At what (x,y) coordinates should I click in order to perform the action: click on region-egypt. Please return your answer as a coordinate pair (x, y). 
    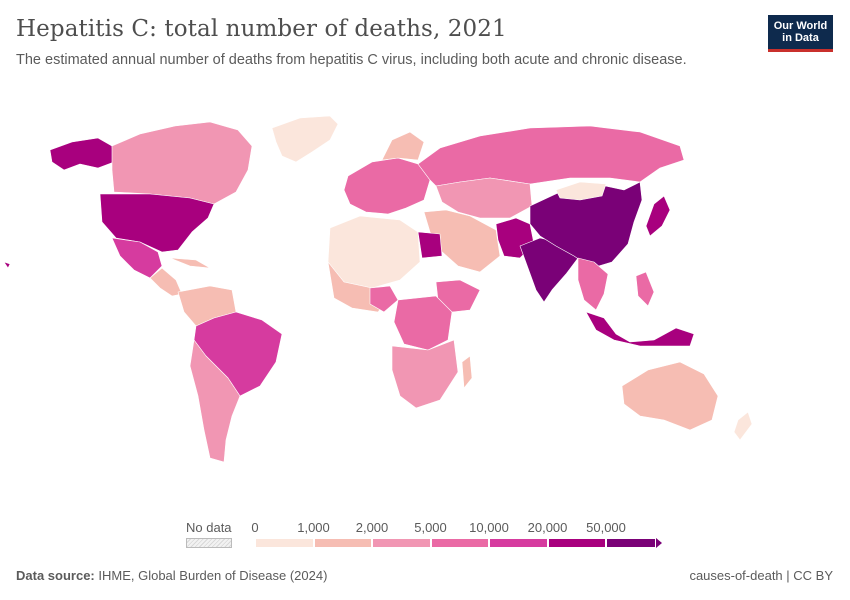
    Looking at the image, I should click on (430, 245).